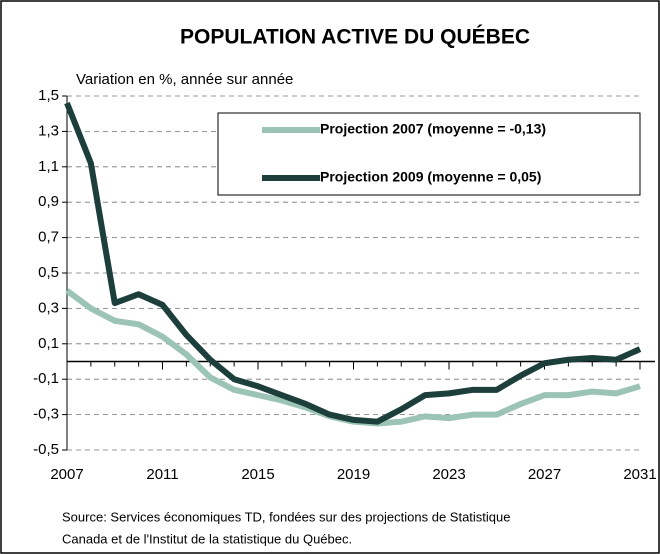 The width and height of the screenshot is (660, 554). I want to click on y-tick-label: 1,5, so click(48, 95).